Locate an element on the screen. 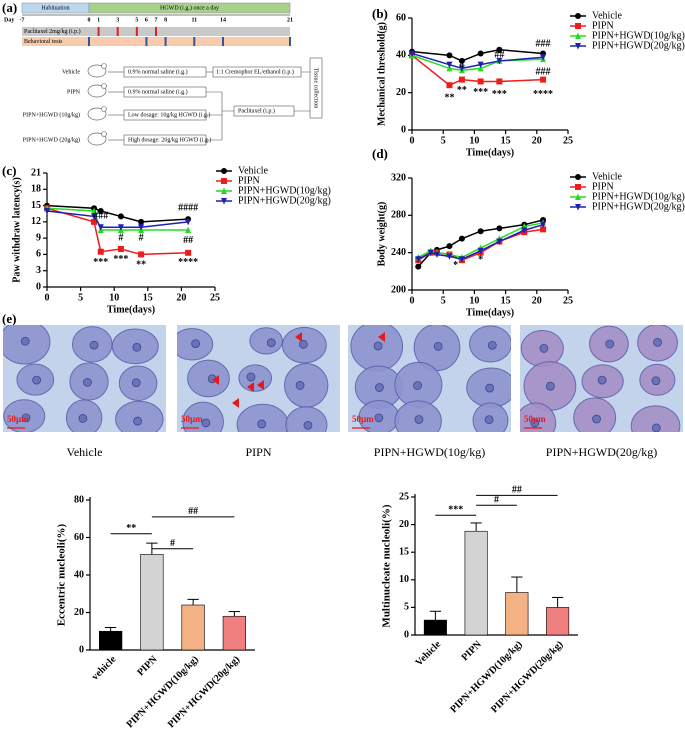 This screenshot has height=729, width=685. y-tick-label: 5 is located at coordinates (406, 607).